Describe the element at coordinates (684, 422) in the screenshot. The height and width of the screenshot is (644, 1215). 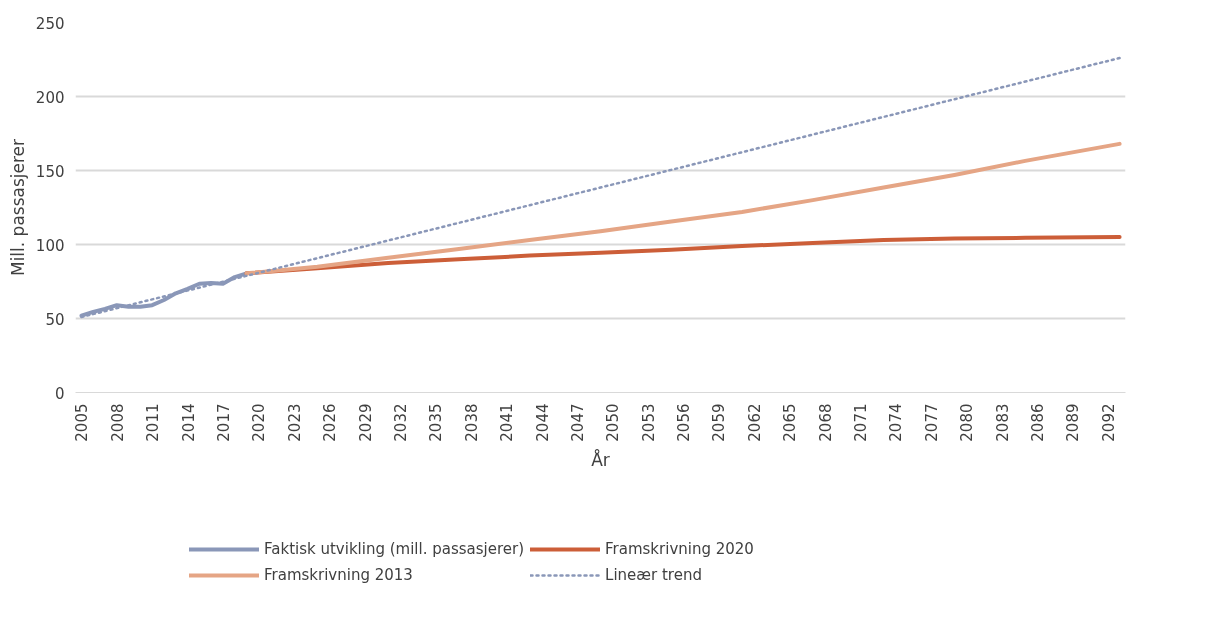
I see `x-tick-label: 2056` at that location.